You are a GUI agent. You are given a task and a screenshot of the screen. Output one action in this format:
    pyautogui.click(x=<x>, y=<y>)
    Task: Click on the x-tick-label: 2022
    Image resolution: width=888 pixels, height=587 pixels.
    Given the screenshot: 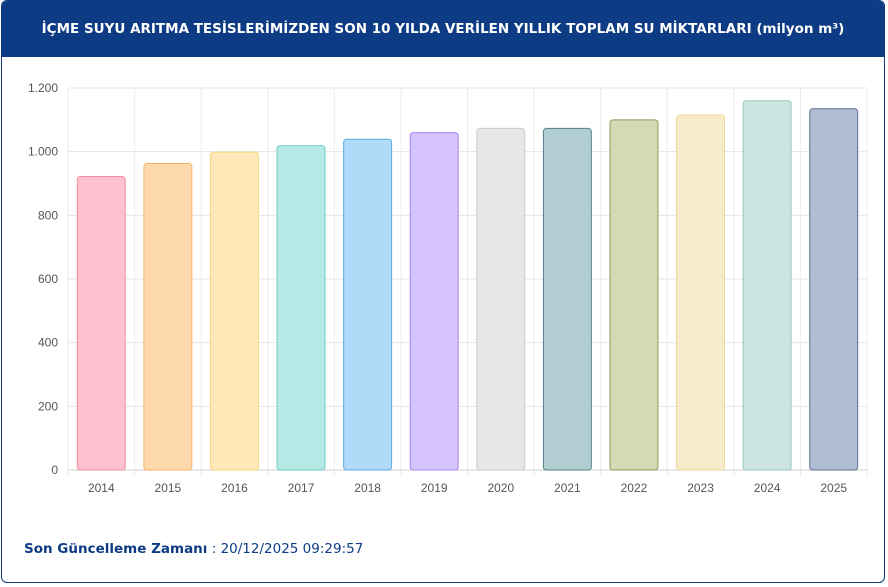 What is the action you would take?
    pyautogui.click(x=634, y=488)
    